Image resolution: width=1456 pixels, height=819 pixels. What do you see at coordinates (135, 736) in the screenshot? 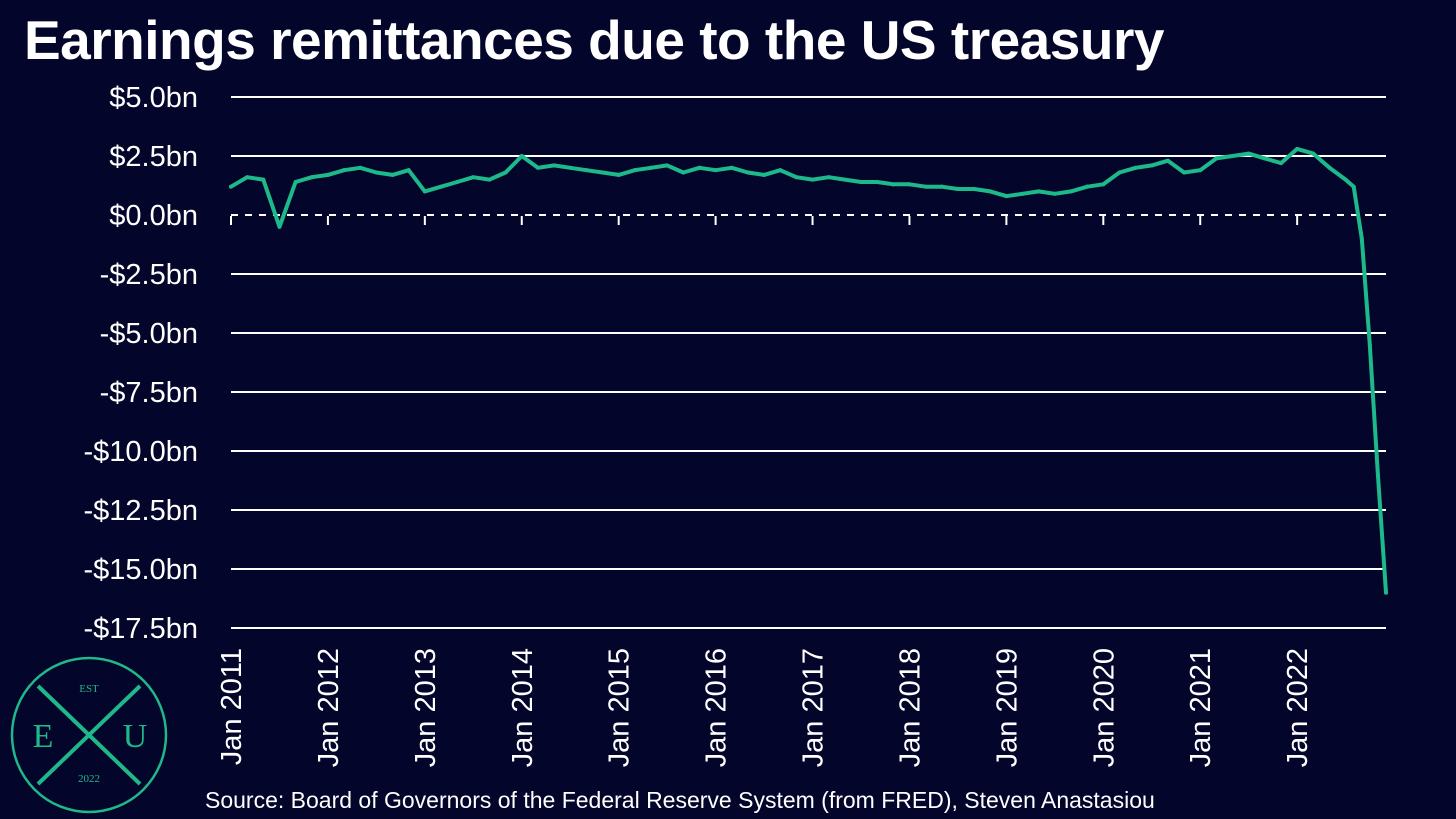
I see `svg-text: U` at bounding box center [135, 736].